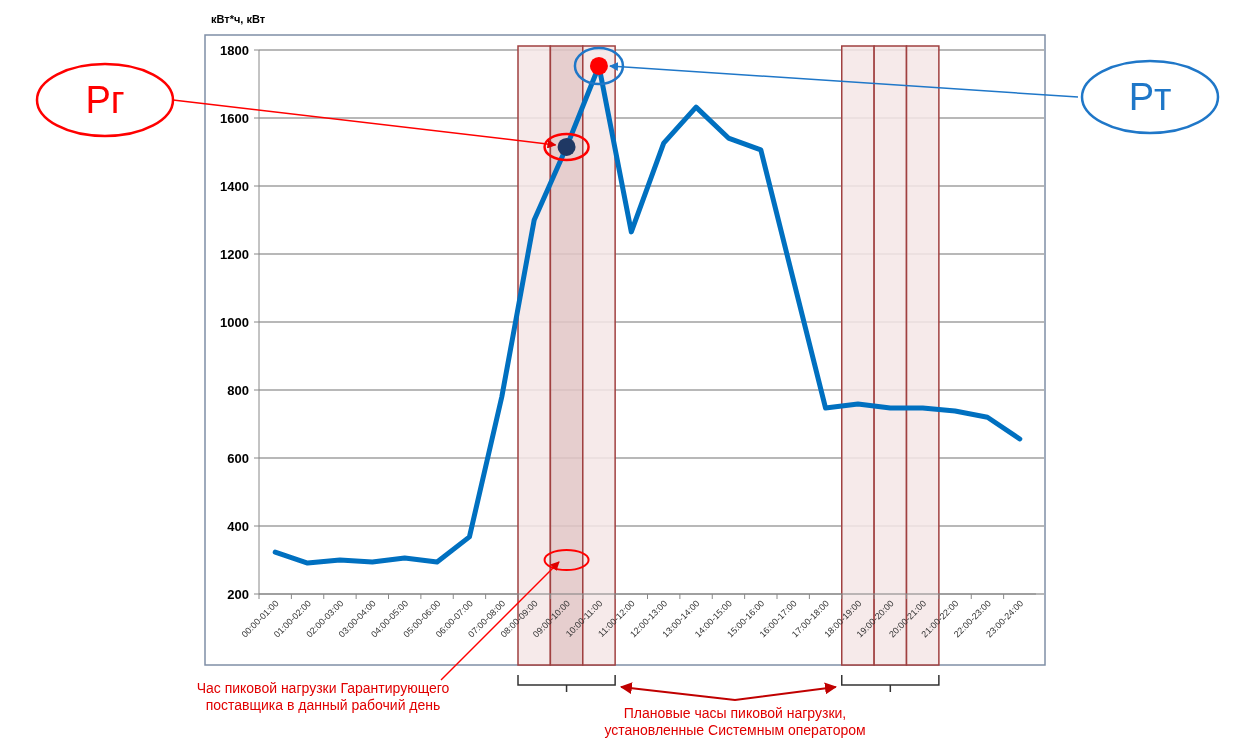 The height and width of the screenshot is (744, 1238). What do you see at coordinates (238, 19) in the screenshot?
I see `y-axis-title: кВт*ч, кВт` at bounding box center [238, 19].